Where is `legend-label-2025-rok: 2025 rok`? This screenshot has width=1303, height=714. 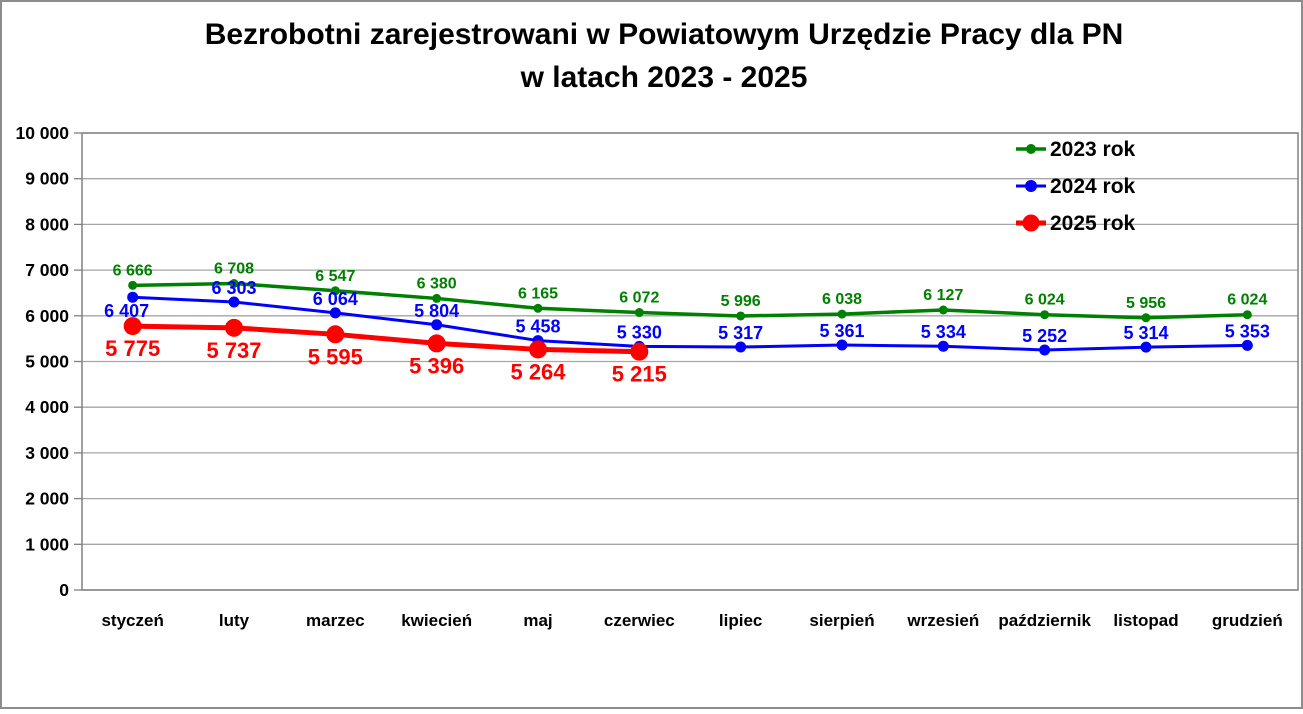 legend-label-2025-rok: 2025 rok is located at coordinates (1093, 223).